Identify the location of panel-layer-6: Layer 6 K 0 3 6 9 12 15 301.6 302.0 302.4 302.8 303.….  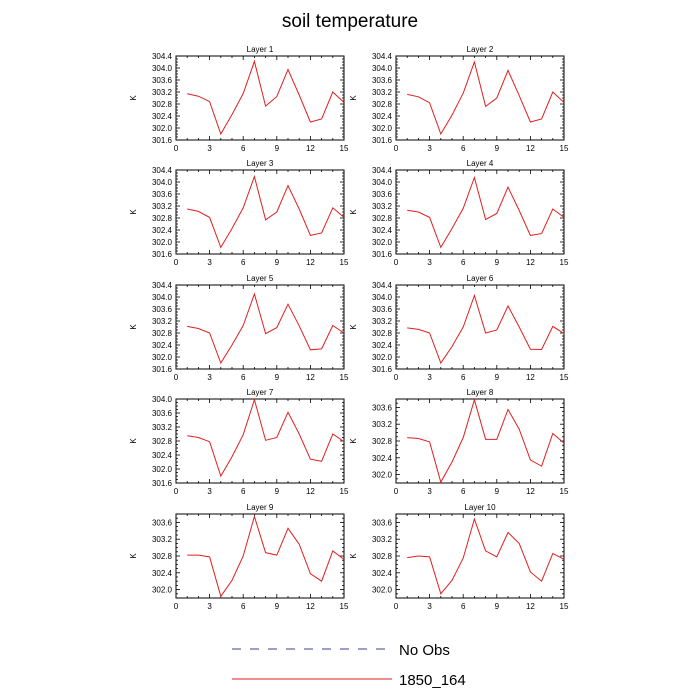
(459, 328).